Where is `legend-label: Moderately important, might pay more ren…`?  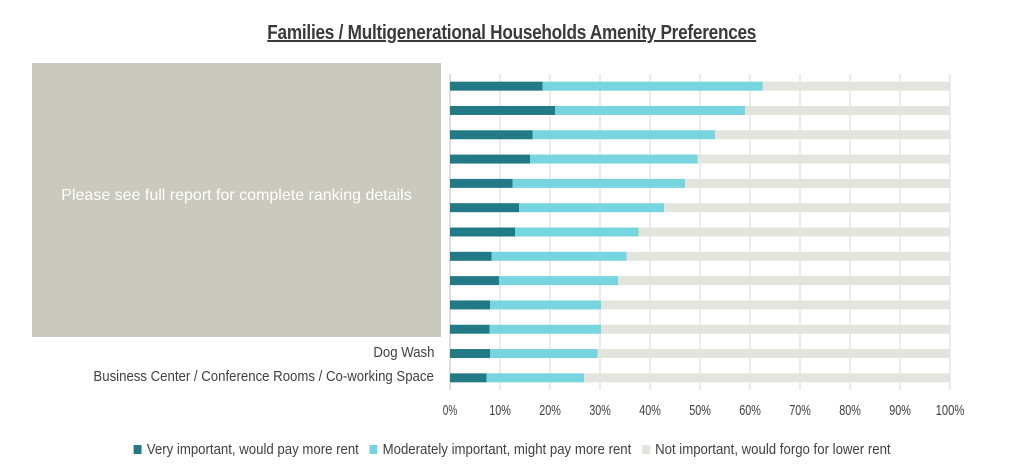
legend-label: Moderately important, might pay more ren… is located at coordinates (507, 449).